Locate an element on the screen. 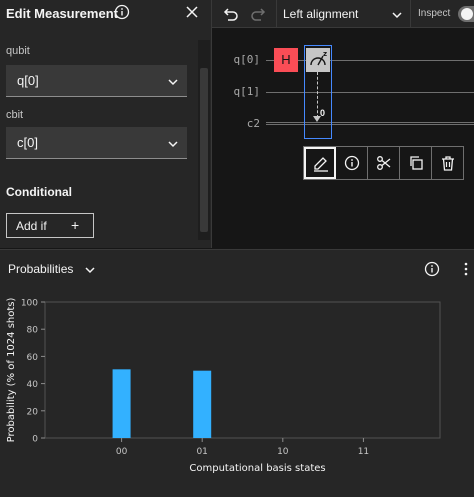  close-icon is located at coordinates (192, 12).